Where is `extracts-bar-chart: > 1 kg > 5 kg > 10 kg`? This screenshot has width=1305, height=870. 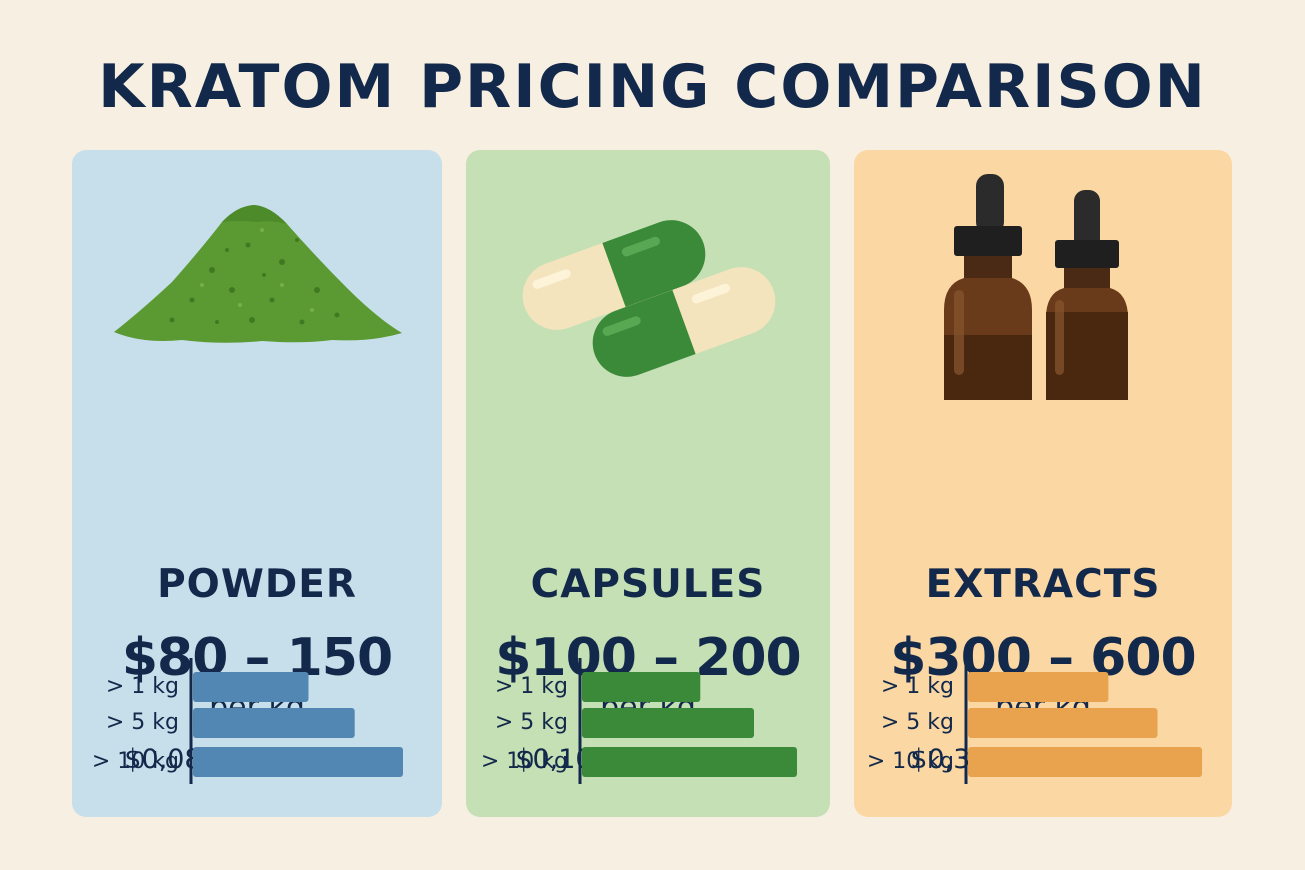
extracts-bar-chart: > 1 kg > 5 kg > 10 kg is located at coordinates (1034, 721).